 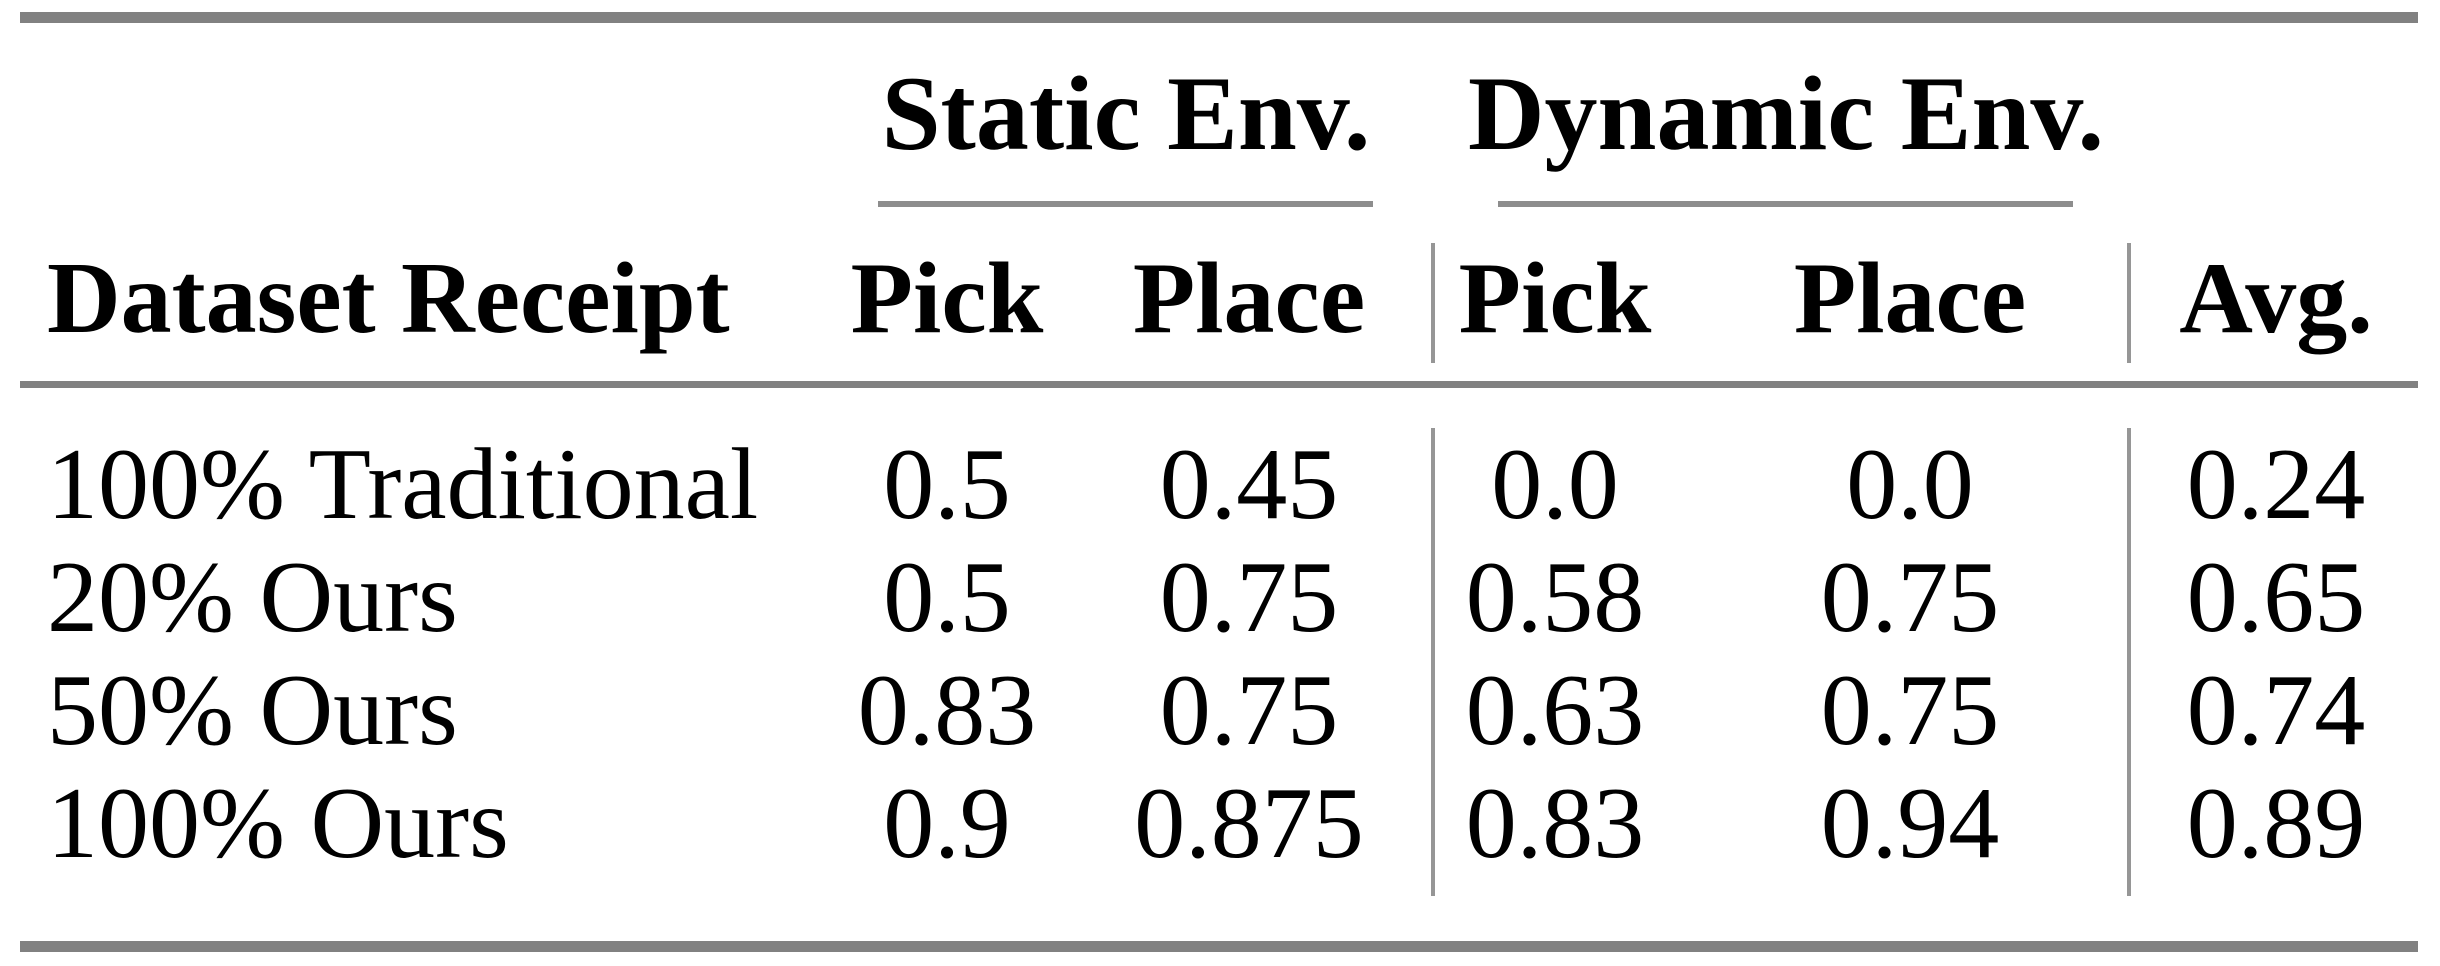 What do you see at coordinates (403, 484) in the screenshot?
I see `row-label: 100% Traditional` at bounding box center [403, 484].